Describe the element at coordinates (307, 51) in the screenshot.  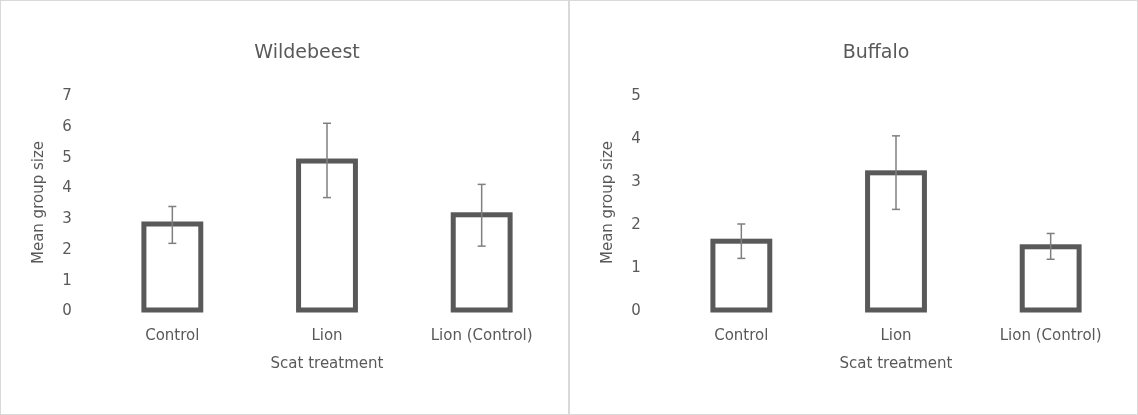
I see `chart-title: Wildebeest` at that location.